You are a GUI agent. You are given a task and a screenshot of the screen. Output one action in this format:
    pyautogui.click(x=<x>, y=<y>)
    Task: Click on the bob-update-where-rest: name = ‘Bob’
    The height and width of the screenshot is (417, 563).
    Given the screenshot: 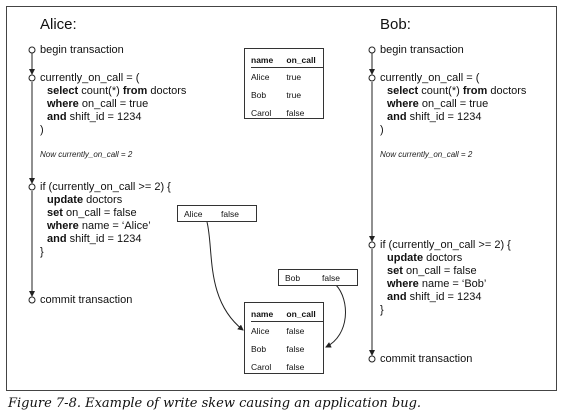 What is the action you would take?
    pyautogui.click(x=452, y=284)
    